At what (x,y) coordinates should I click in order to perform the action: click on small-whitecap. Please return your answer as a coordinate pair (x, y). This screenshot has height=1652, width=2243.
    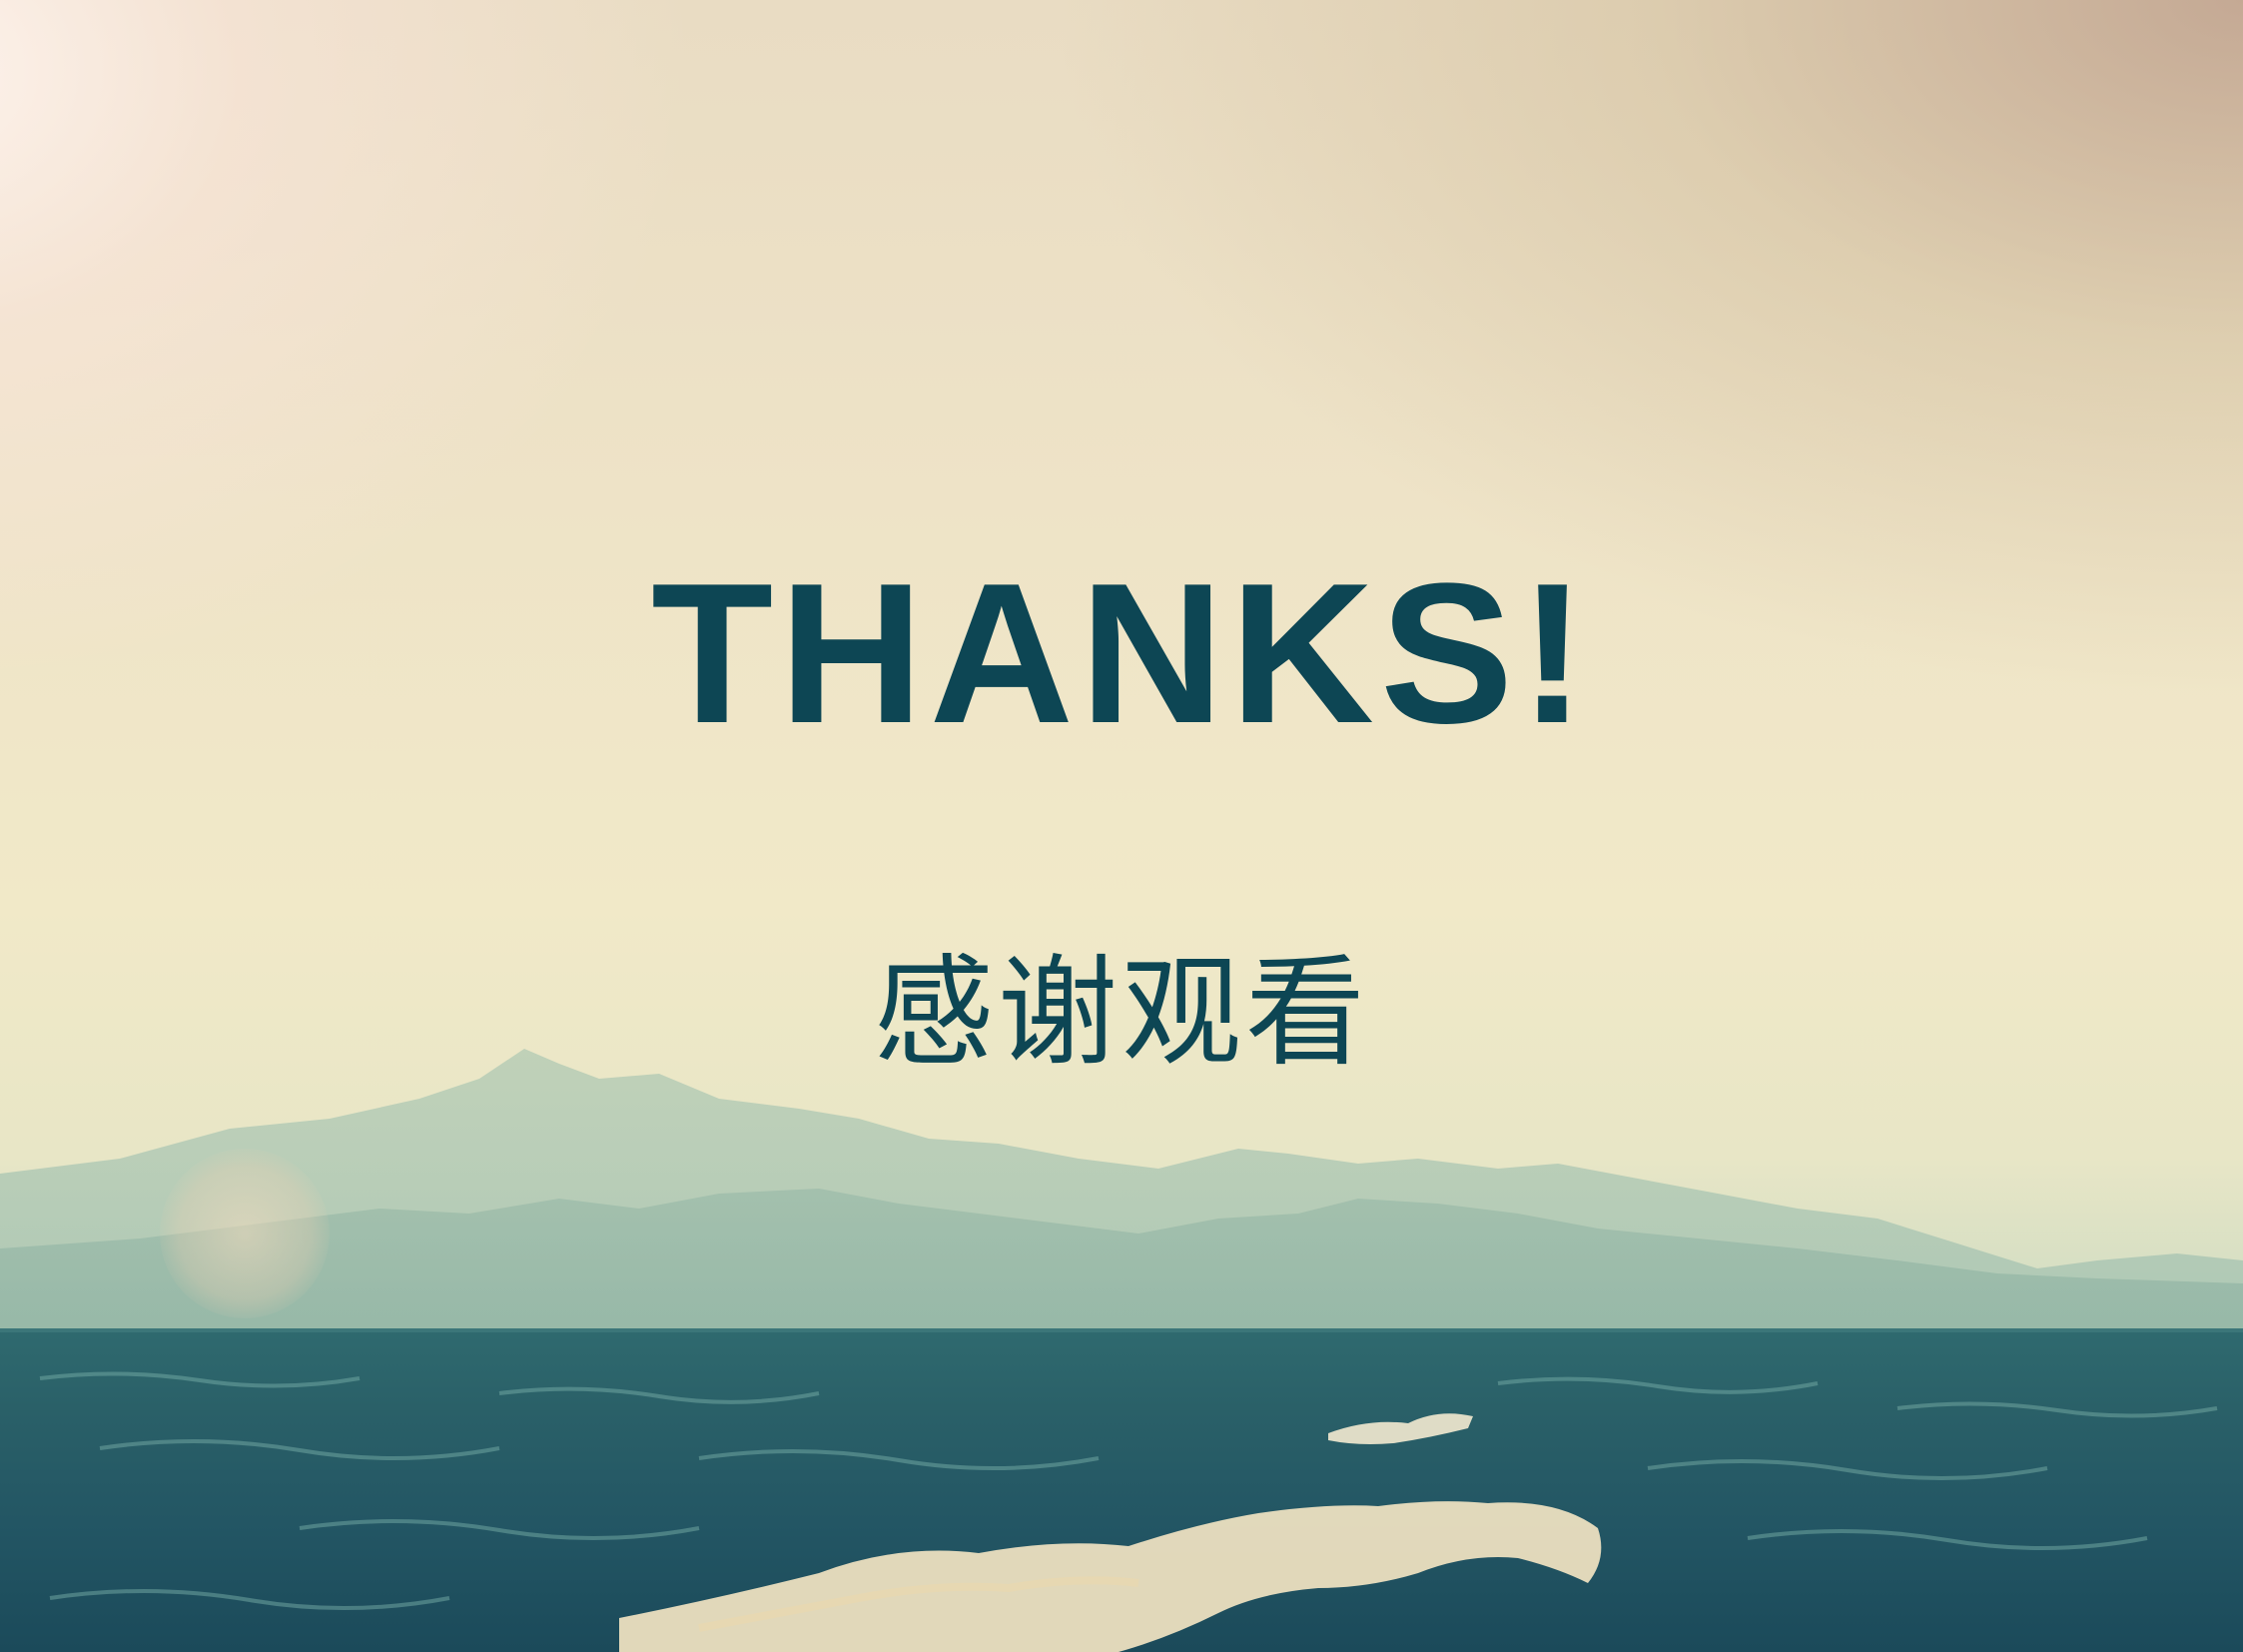
    Looking at the image, I should click on (1400, 1428).